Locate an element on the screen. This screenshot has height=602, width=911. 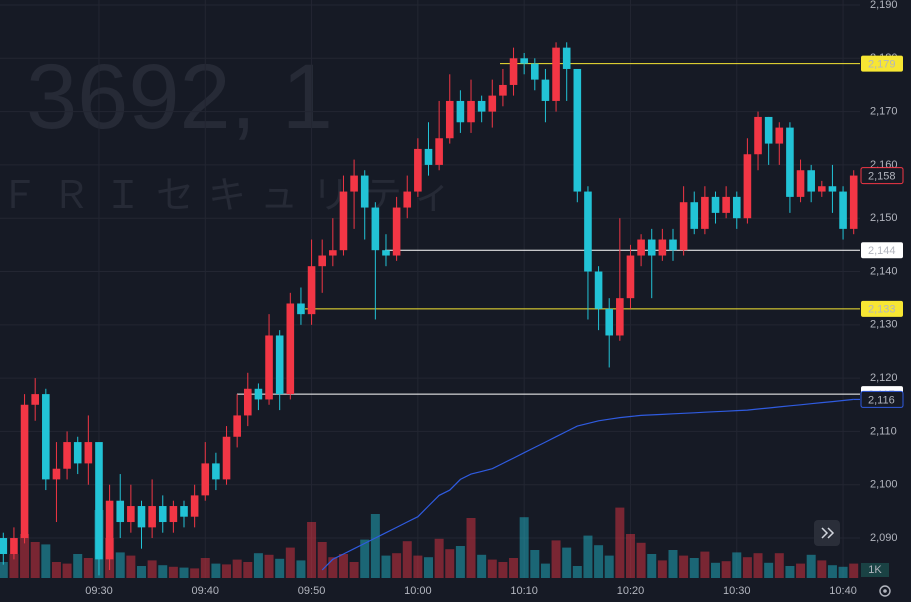
x-tick-label: 10:00 is located at coordinates (418, 591).